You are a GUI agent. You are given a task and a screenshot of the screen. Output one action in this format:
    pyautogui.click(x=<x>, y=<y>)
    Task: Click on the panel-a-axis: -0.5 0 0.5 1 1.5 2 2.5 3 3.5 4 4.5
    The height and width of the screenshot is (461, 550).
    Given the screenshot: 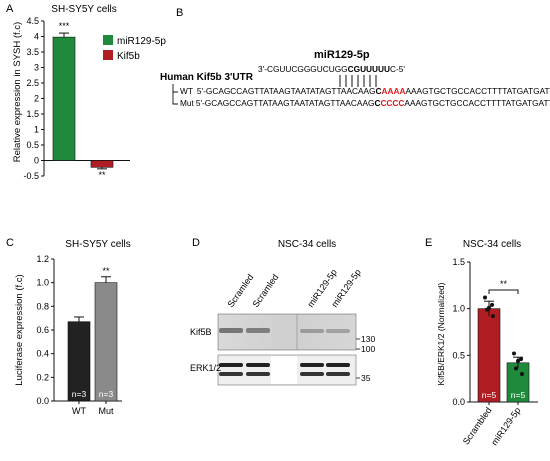 What is the action you would take?
    pyautogui.click(x=76, y=98)
    